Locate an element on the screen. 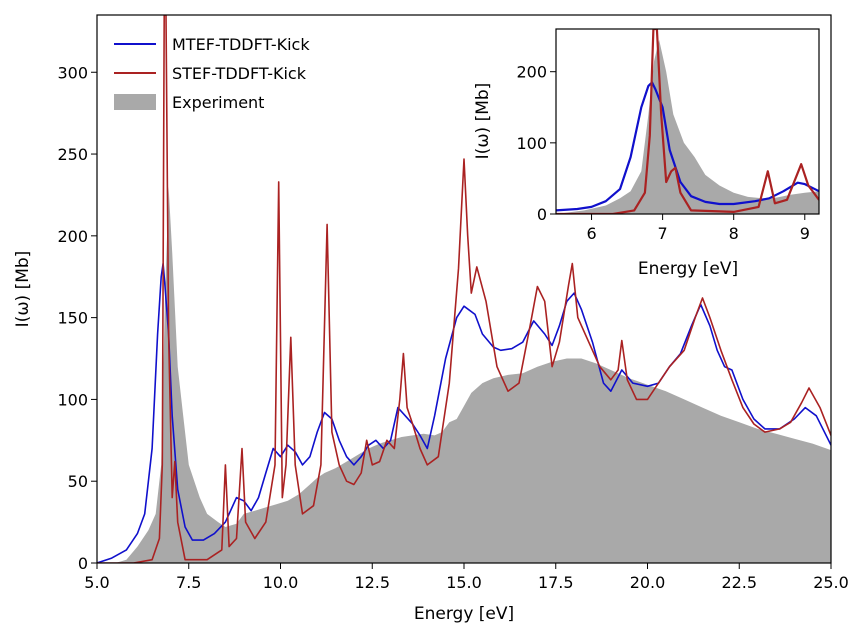 This screenshot has width=854, height=624. legend: MTEF-TDDFT-Kick STEF-TDDFT-Kick Experiment is located at coordinates (212, 73).